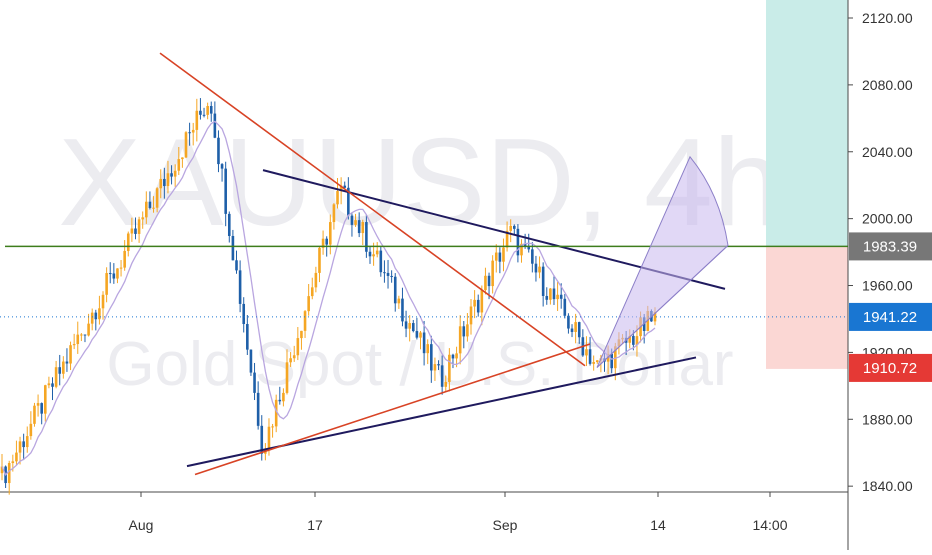 The image size is (932, 555). I want to click on price-tick-label: 2080.00, so click(887, 85).